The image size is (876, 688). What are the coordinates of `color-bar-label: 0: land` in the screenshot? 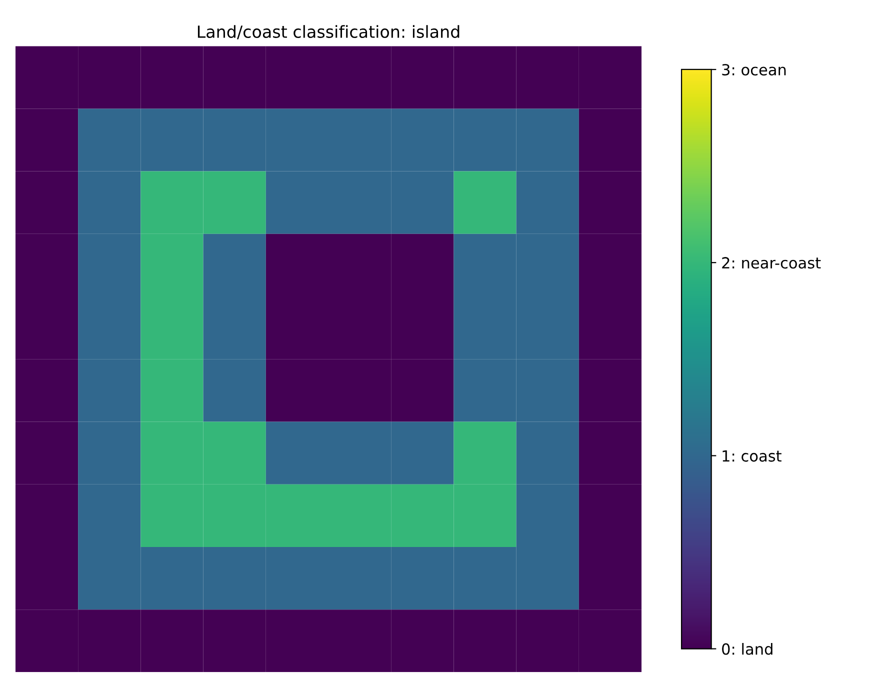 It's located at (747, 648).